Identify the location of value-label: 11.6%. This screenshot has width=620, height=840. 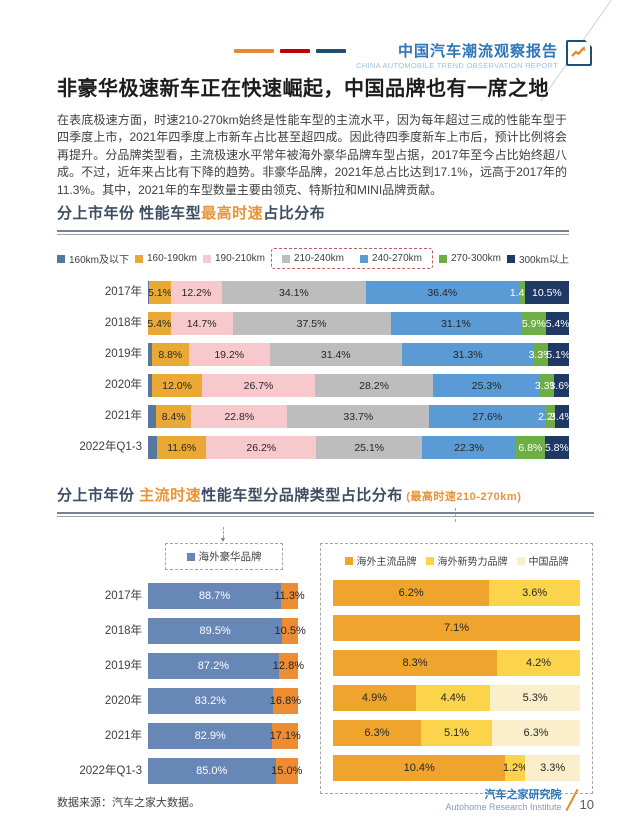
(182, 447).